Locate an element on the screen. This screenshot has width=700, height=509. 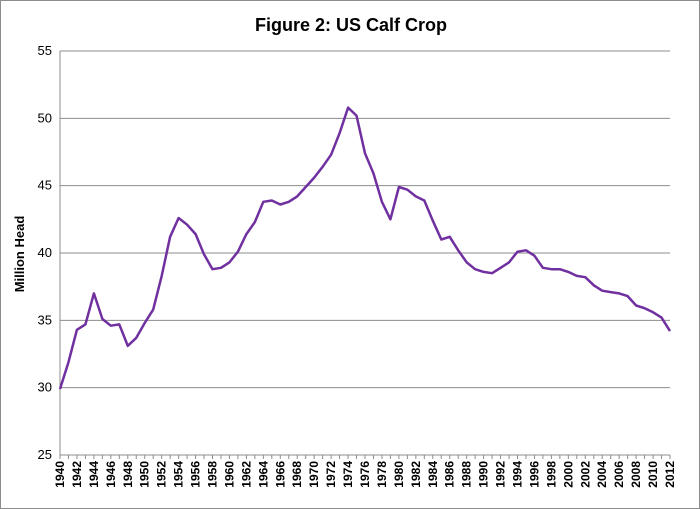
y-tick-label: 50 is located at coordinates (45, 117).